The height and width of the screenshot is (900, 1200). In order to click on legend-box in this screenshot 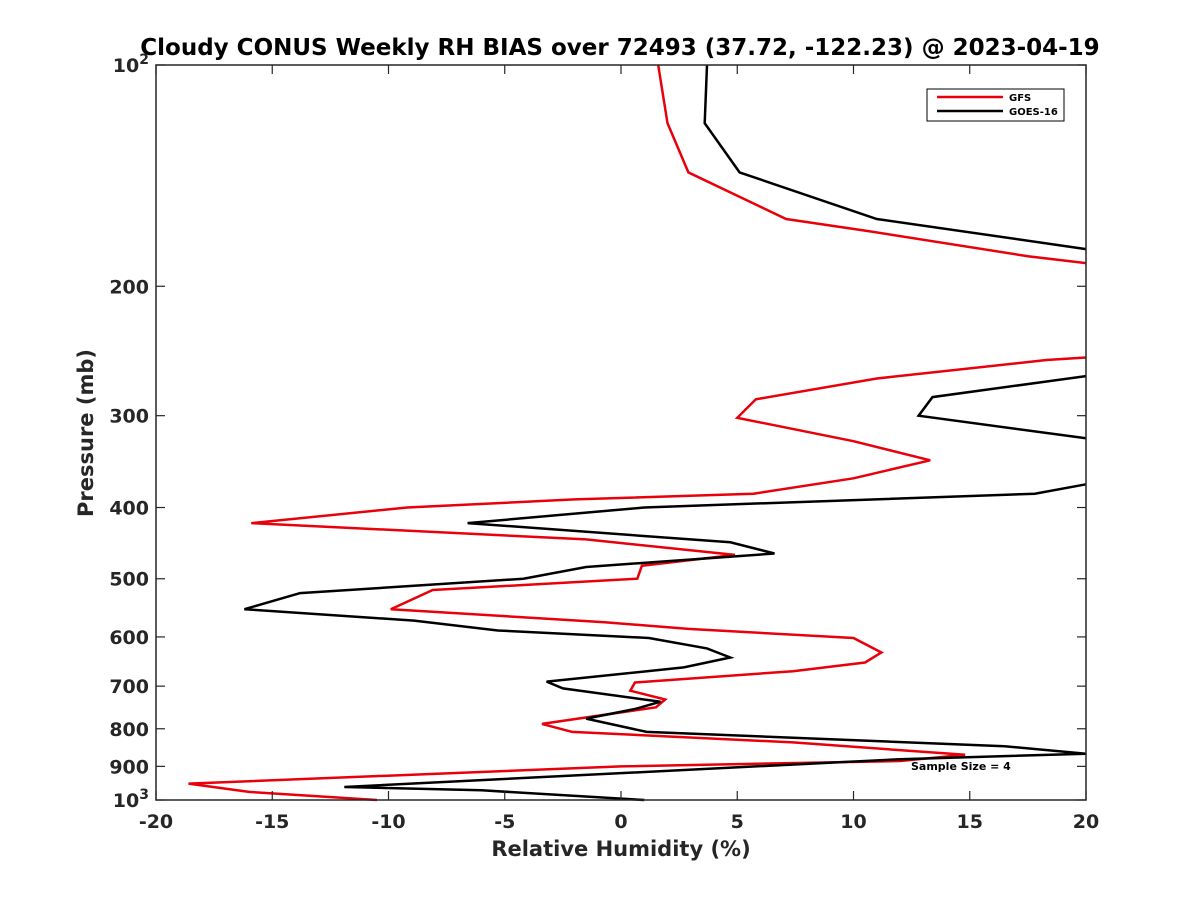, I will do `click(995, 105)`.